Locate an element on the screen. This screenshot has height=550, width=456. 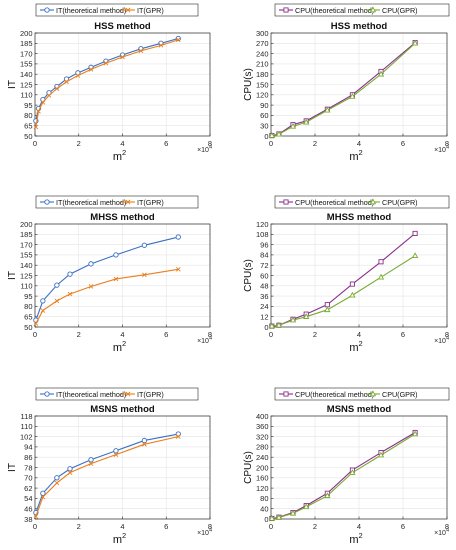
y-tick-label: 72 is located at coordinates (264, 265).